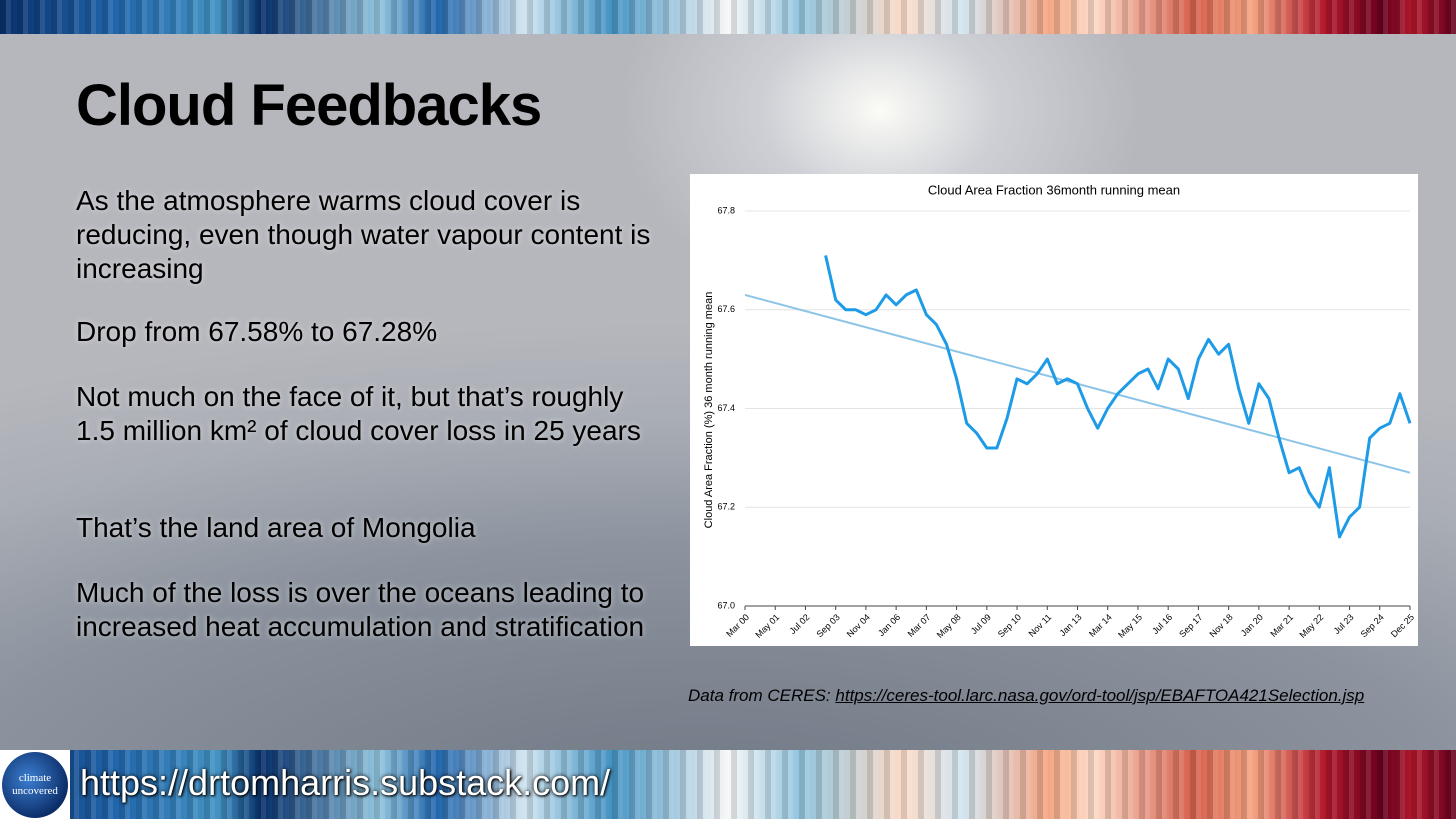  Describe the element at coordinates (1100, 625) in the screenshot. I see `x-tick-label: Mar 14` at that location.